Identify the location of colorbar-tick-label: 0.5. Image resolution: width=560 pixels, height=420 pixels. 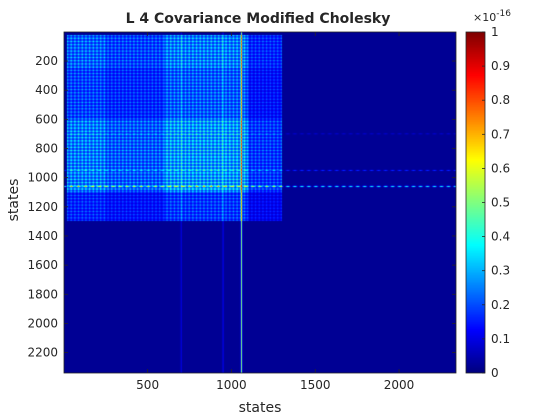
(500, 203).